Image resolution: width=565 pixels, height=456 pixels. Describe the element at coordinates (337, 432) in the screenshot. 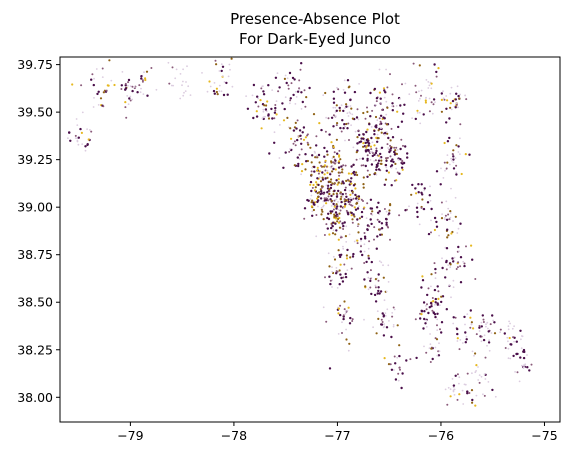

I see `x-axis: −79 −78 −77 −76 −75` at that location.